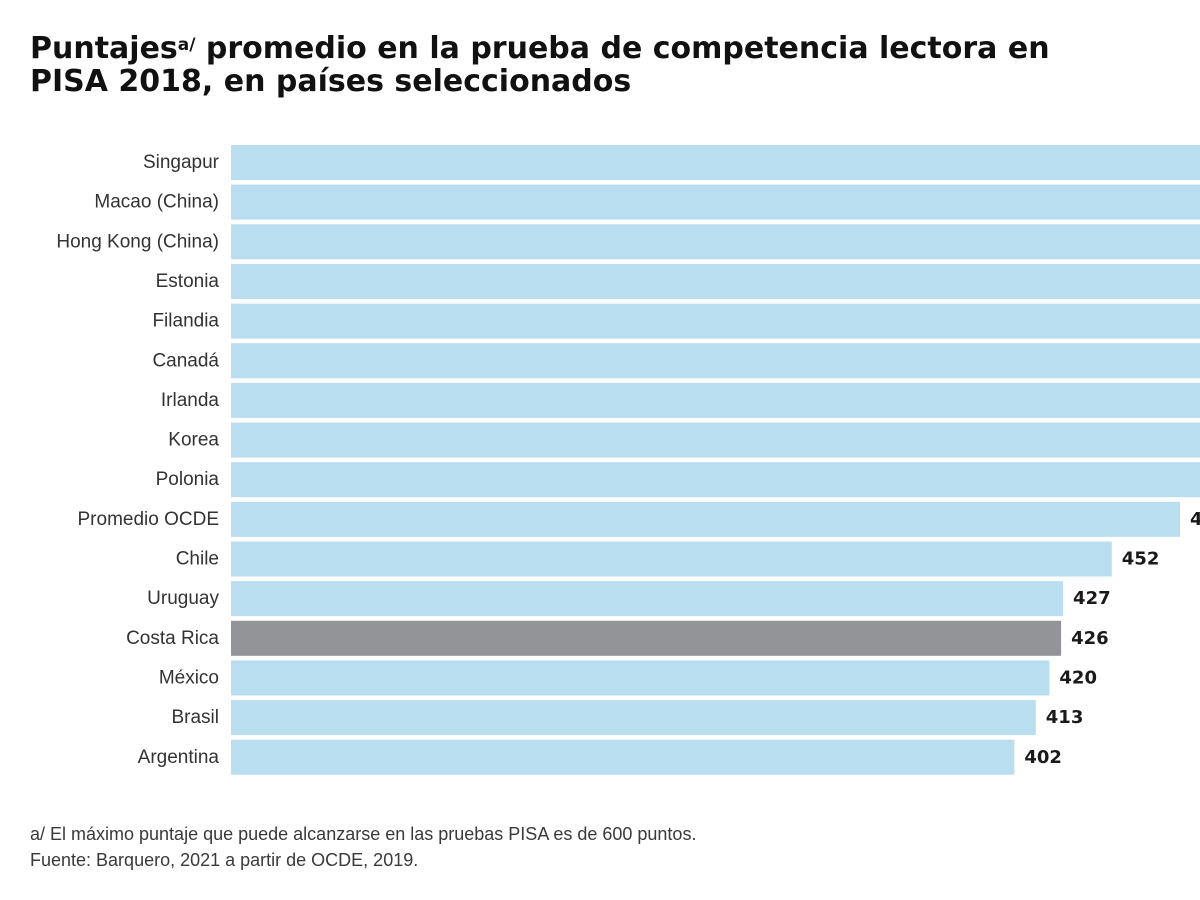 The image size is (1200, 900). What do you see at coordinates (646, 638) in the screenshot?
I see `bar-costa-rica` at bounding box center [646, 638].